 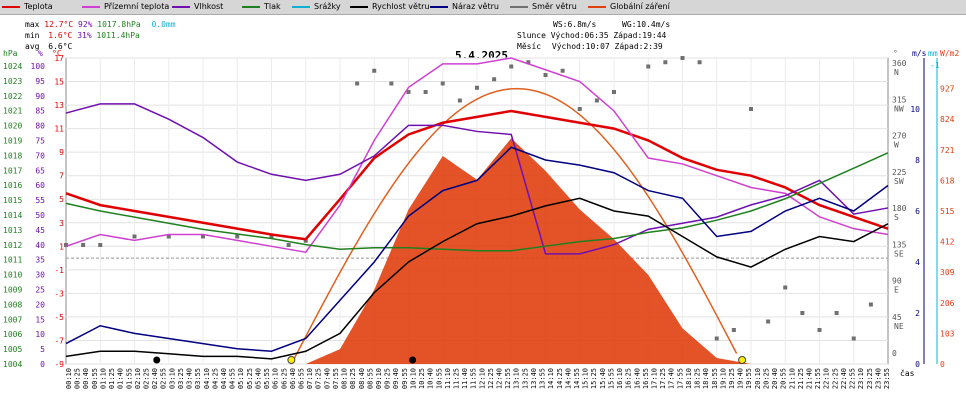 I want to click on time-tick-label: 10:55, so click(x=439, y=378).